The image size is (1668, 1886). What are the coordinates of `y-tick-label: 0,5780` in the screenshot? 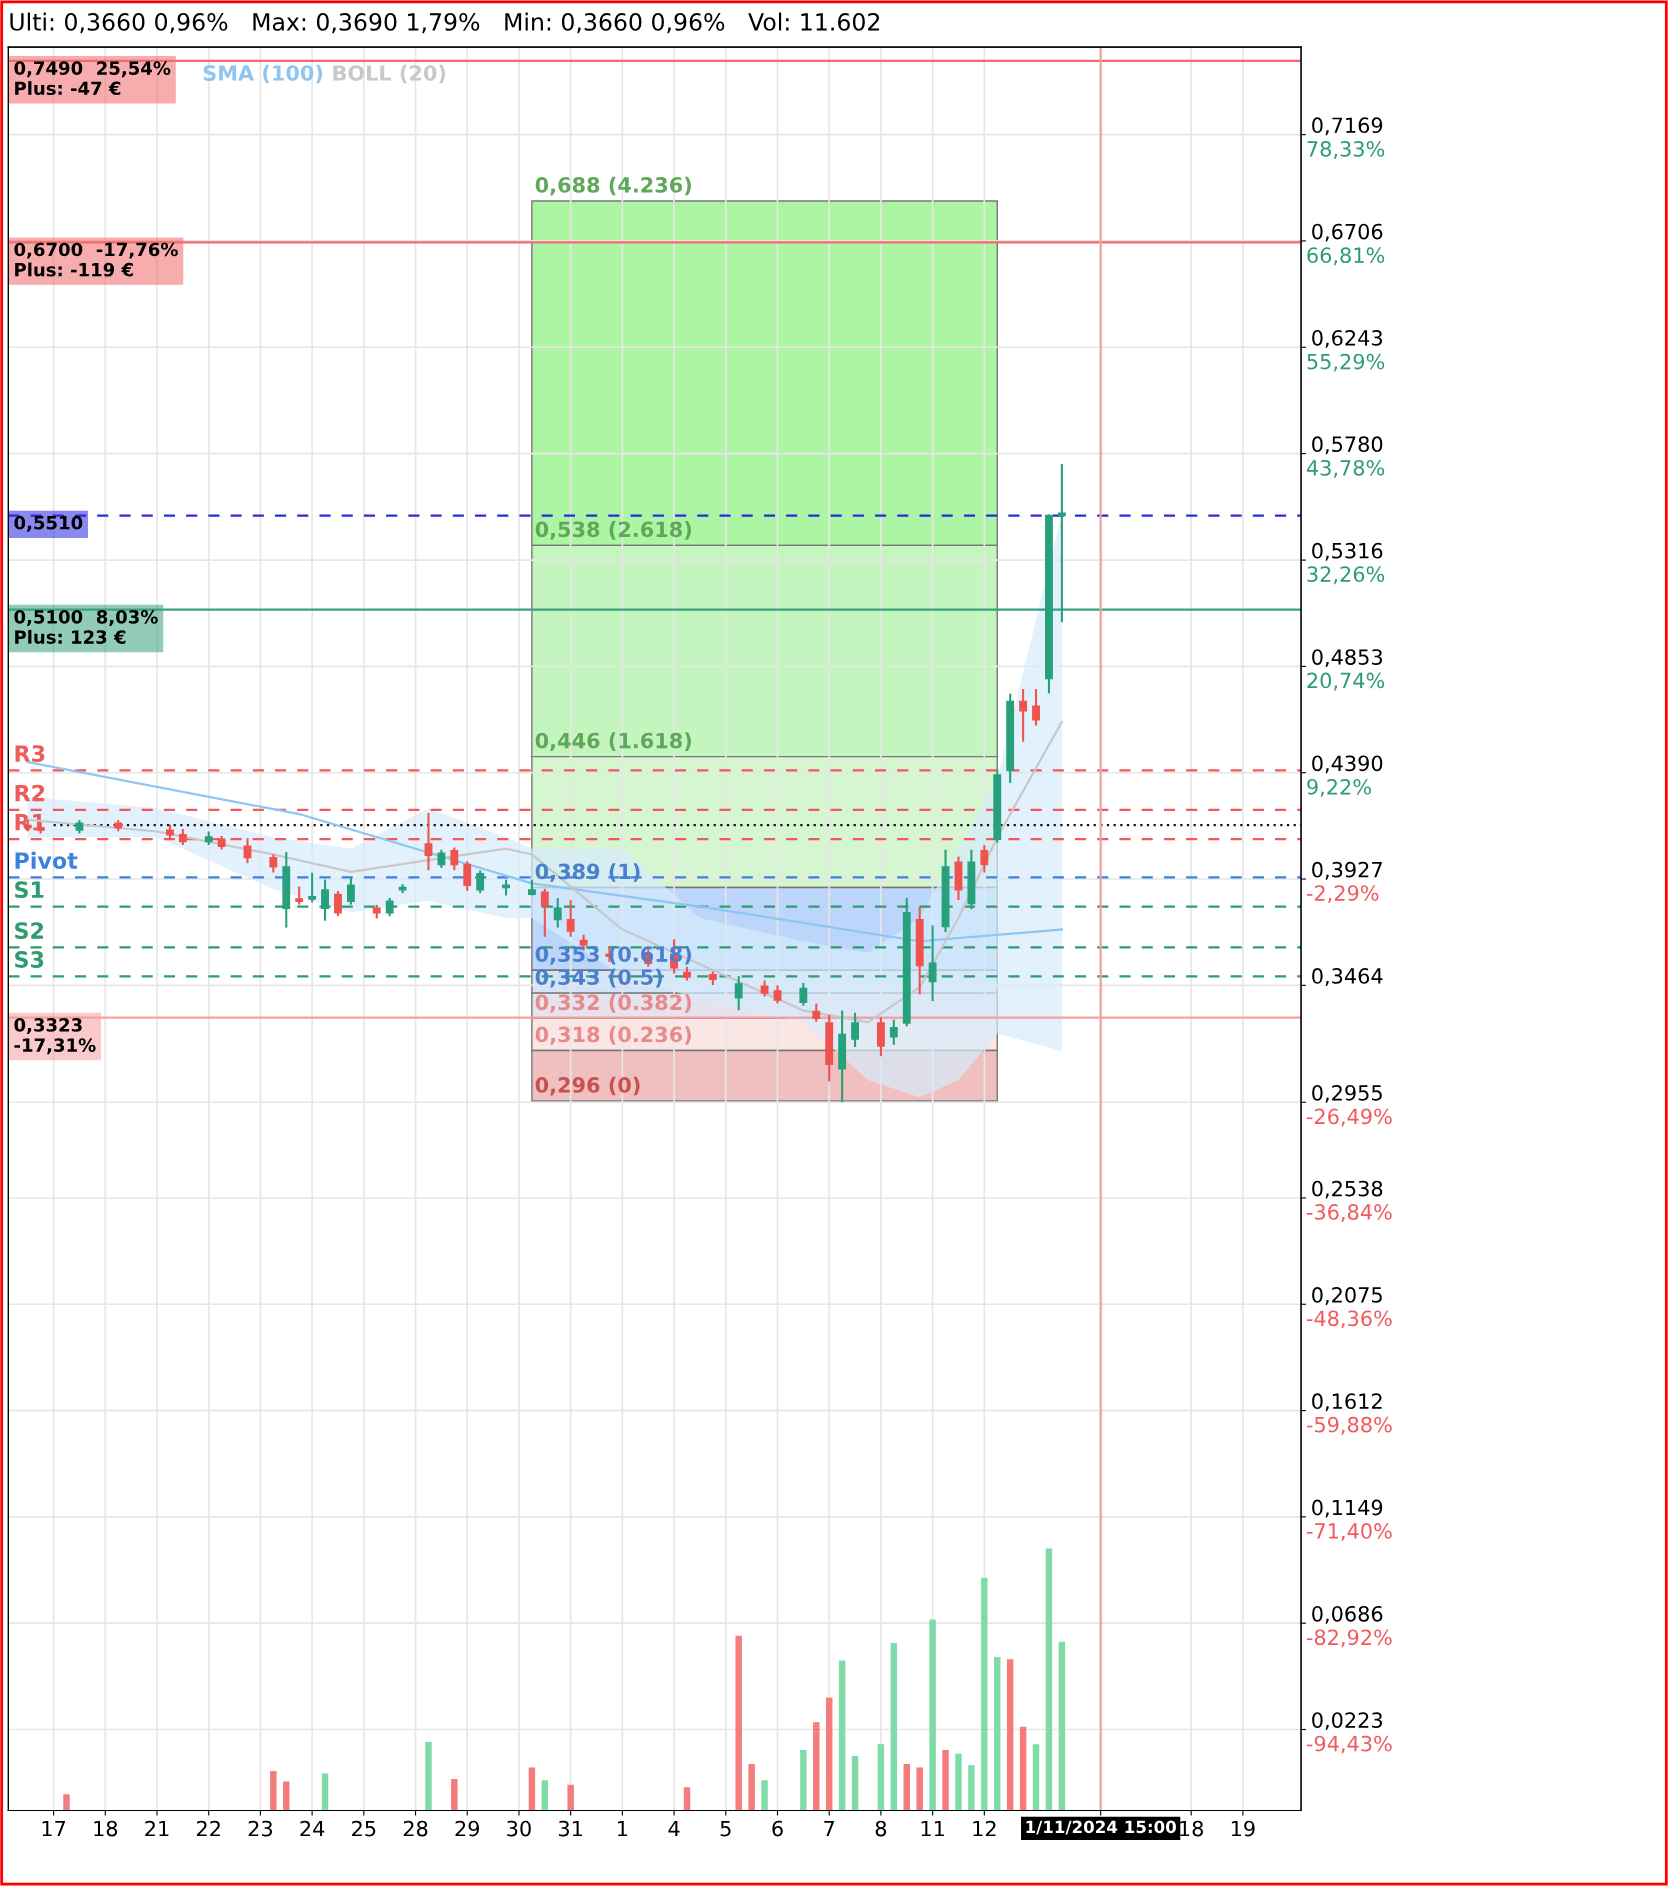 It's located at (1347, 445).